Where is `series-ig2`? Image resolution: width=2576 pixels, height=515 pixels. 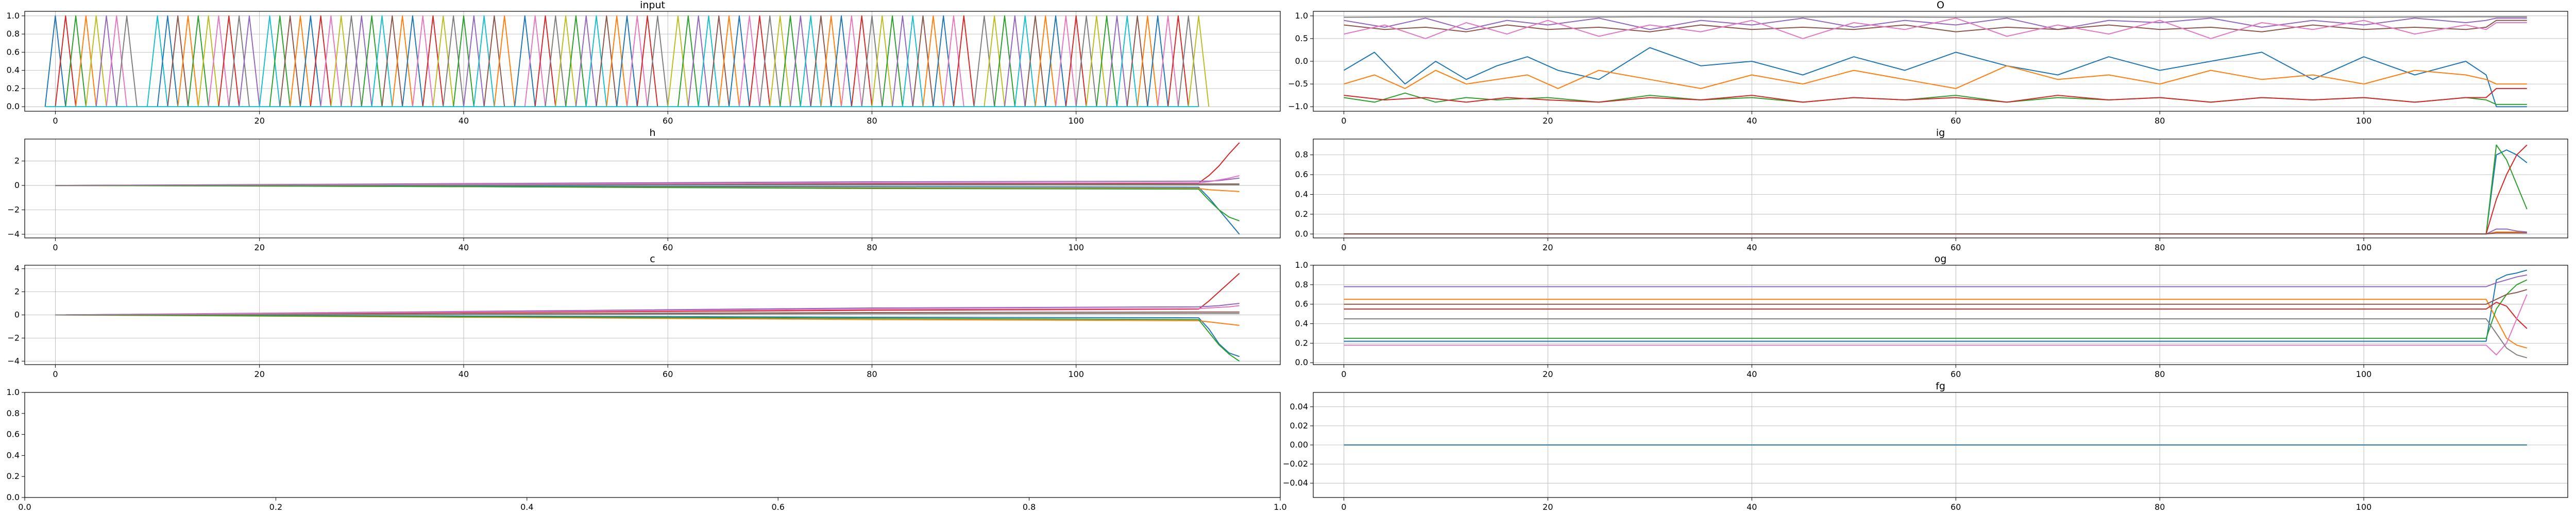
series-ig2 is located at coordinates (1936, 189).